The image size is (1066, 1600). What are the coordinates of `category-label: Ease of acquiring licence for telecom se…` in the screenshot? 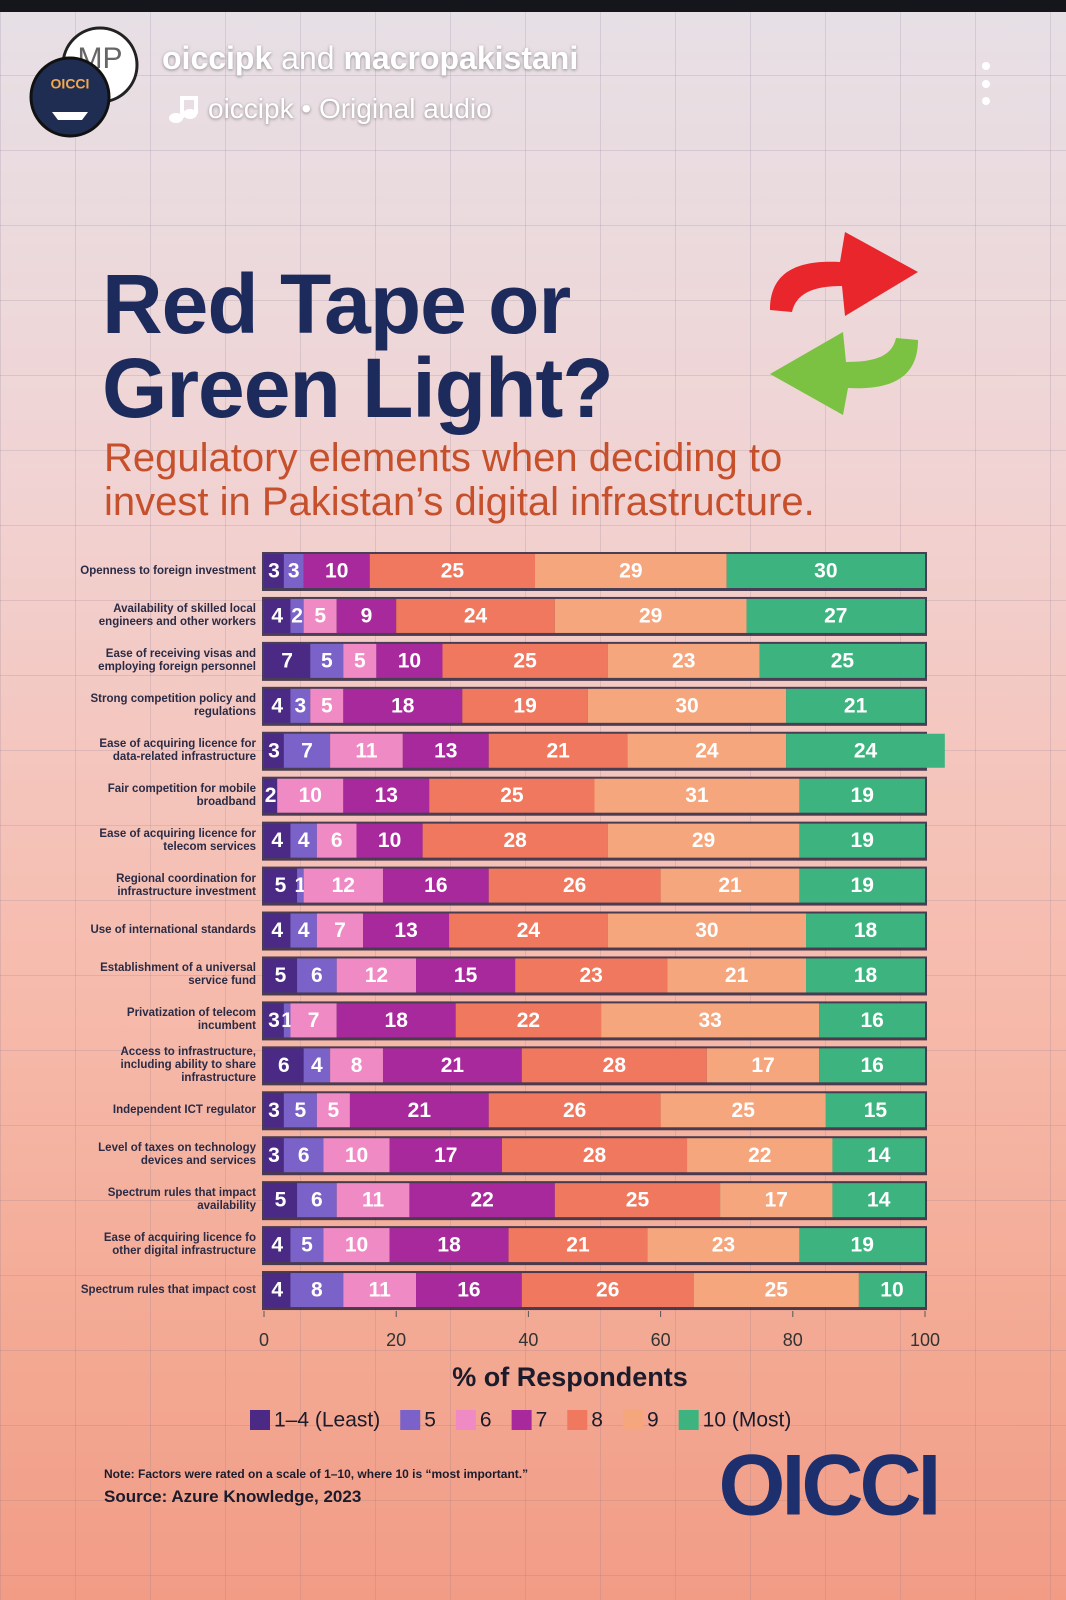 It's located at (177, 840).